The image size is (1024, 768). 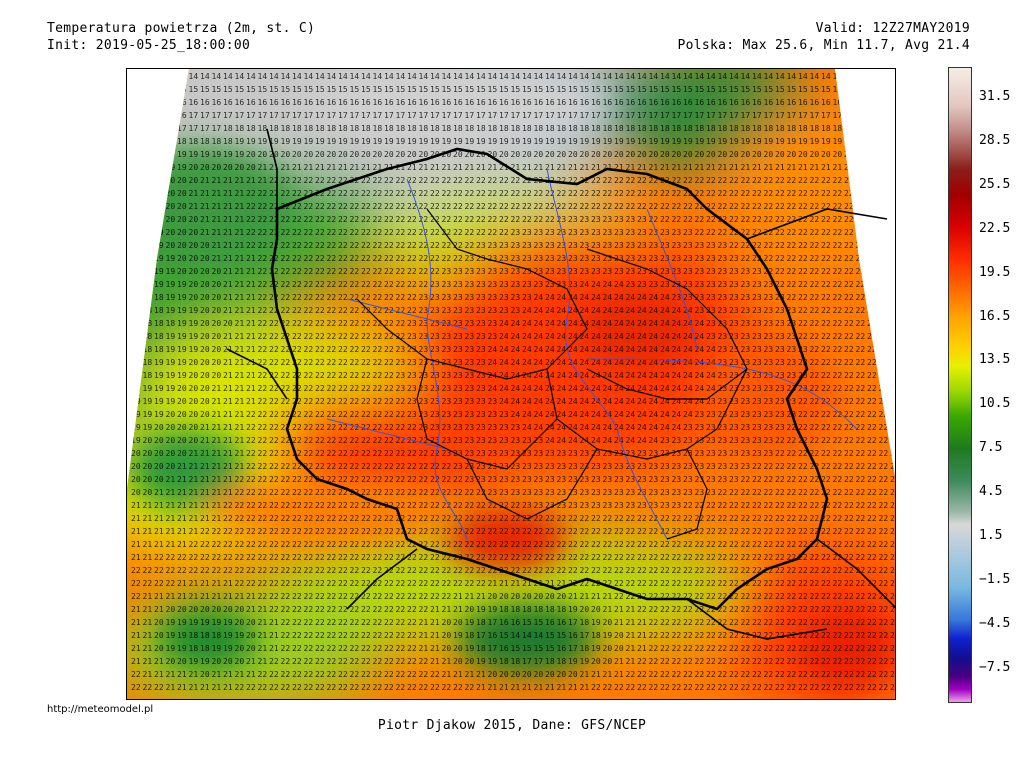 I want to click on svg-text: 15, so click(x=251, y=89).